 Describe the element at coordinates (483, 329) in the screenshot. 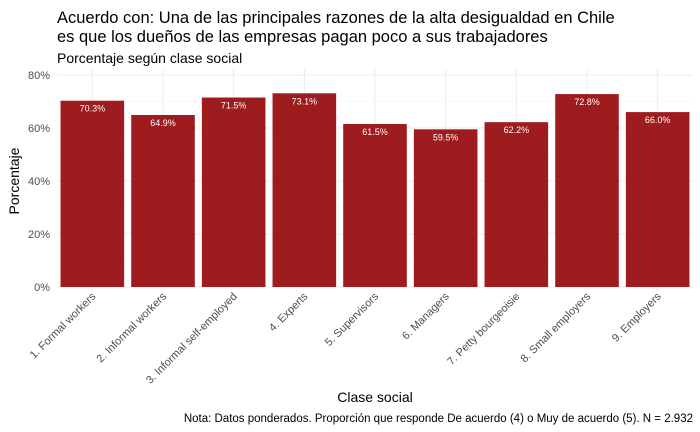

I see `x-tick-label: 7. Petty bourgeoisie` at that location.